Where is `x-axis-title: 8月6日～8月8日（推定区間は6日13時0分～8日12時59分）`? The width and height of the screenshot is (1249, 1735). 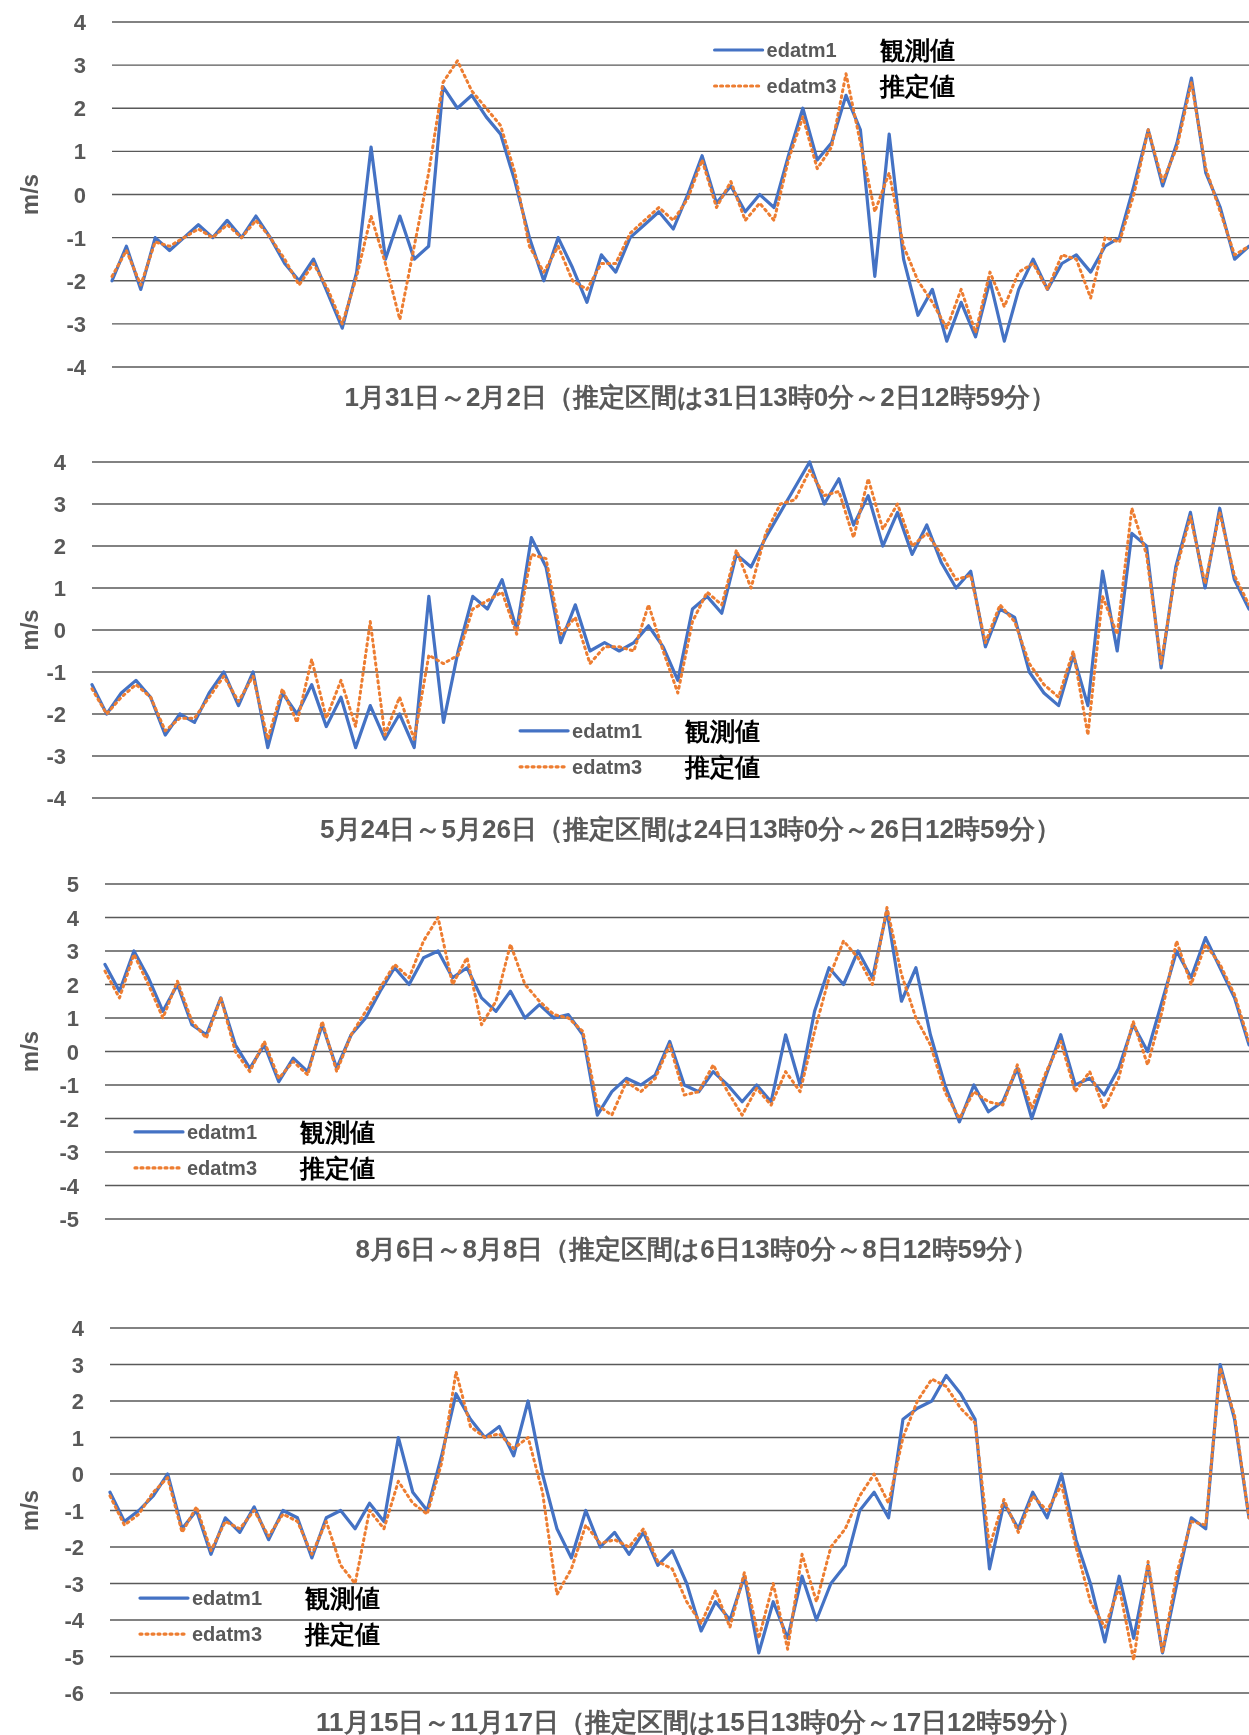
x-axis-title: 8月6日～8月8日（推定区間は6日13時0分～8日12時59分） is located at coordinates (697, 1249).